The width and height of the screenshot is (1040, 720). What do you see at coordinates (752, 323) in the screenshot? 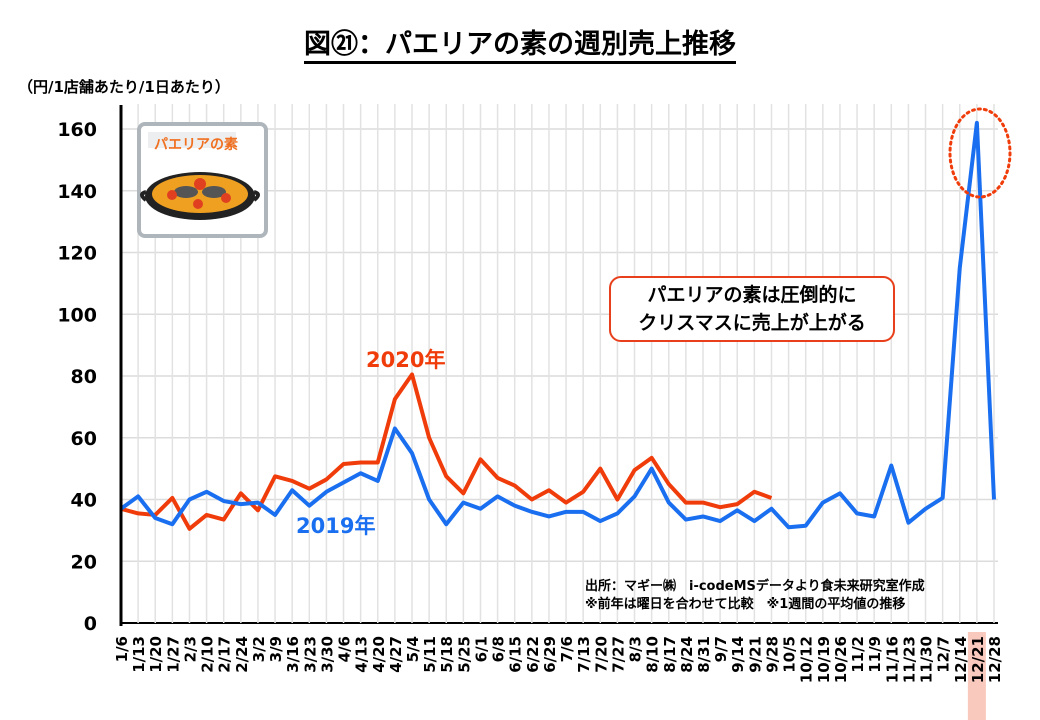
I see `callout-line2: クリスマスに売上が上がる` at bounding box center [752, 323].